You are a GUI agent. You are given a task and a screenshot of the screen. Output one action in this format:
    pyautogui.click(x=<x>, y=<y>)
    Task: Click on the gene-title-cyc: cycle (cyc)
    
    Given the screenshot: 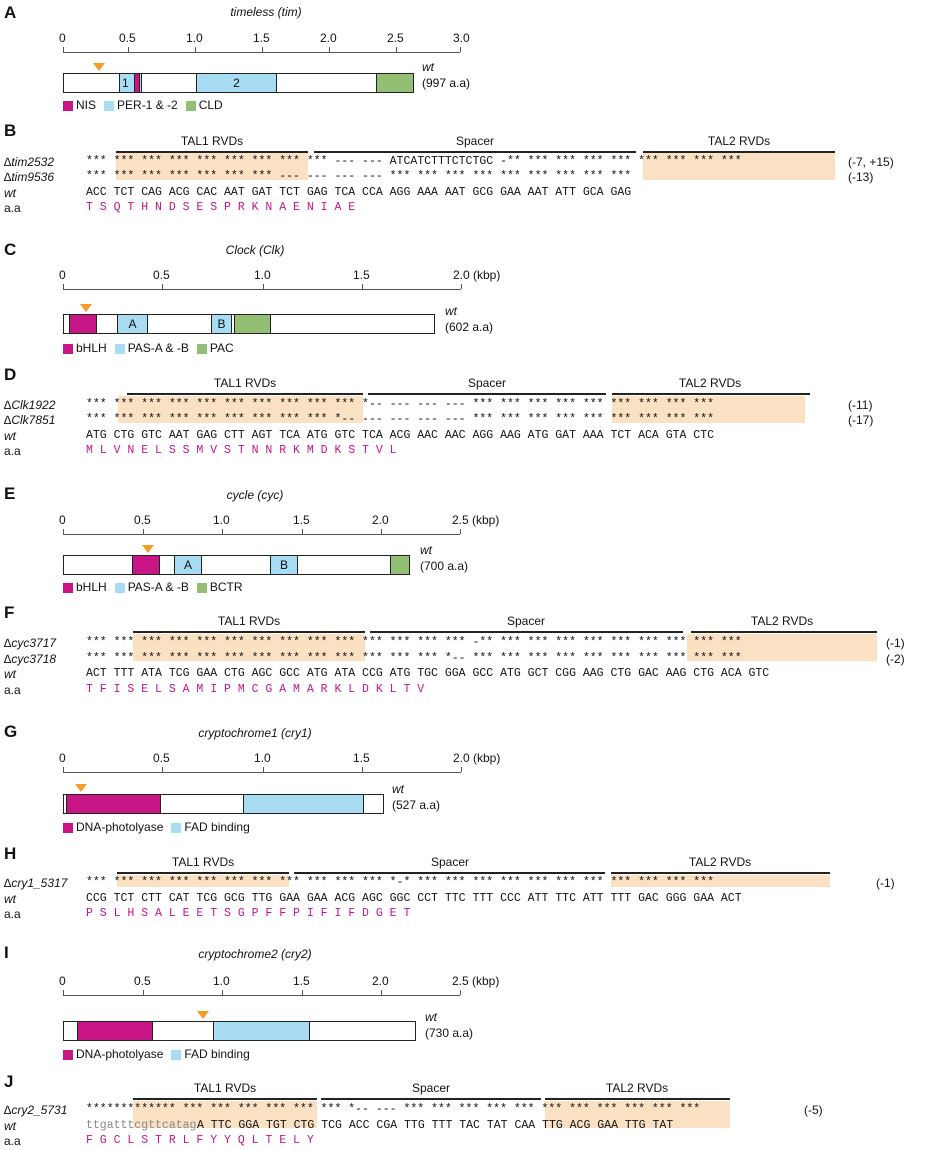 What is the action you would take?
    pyautogui.click(x=255, y=495)
    